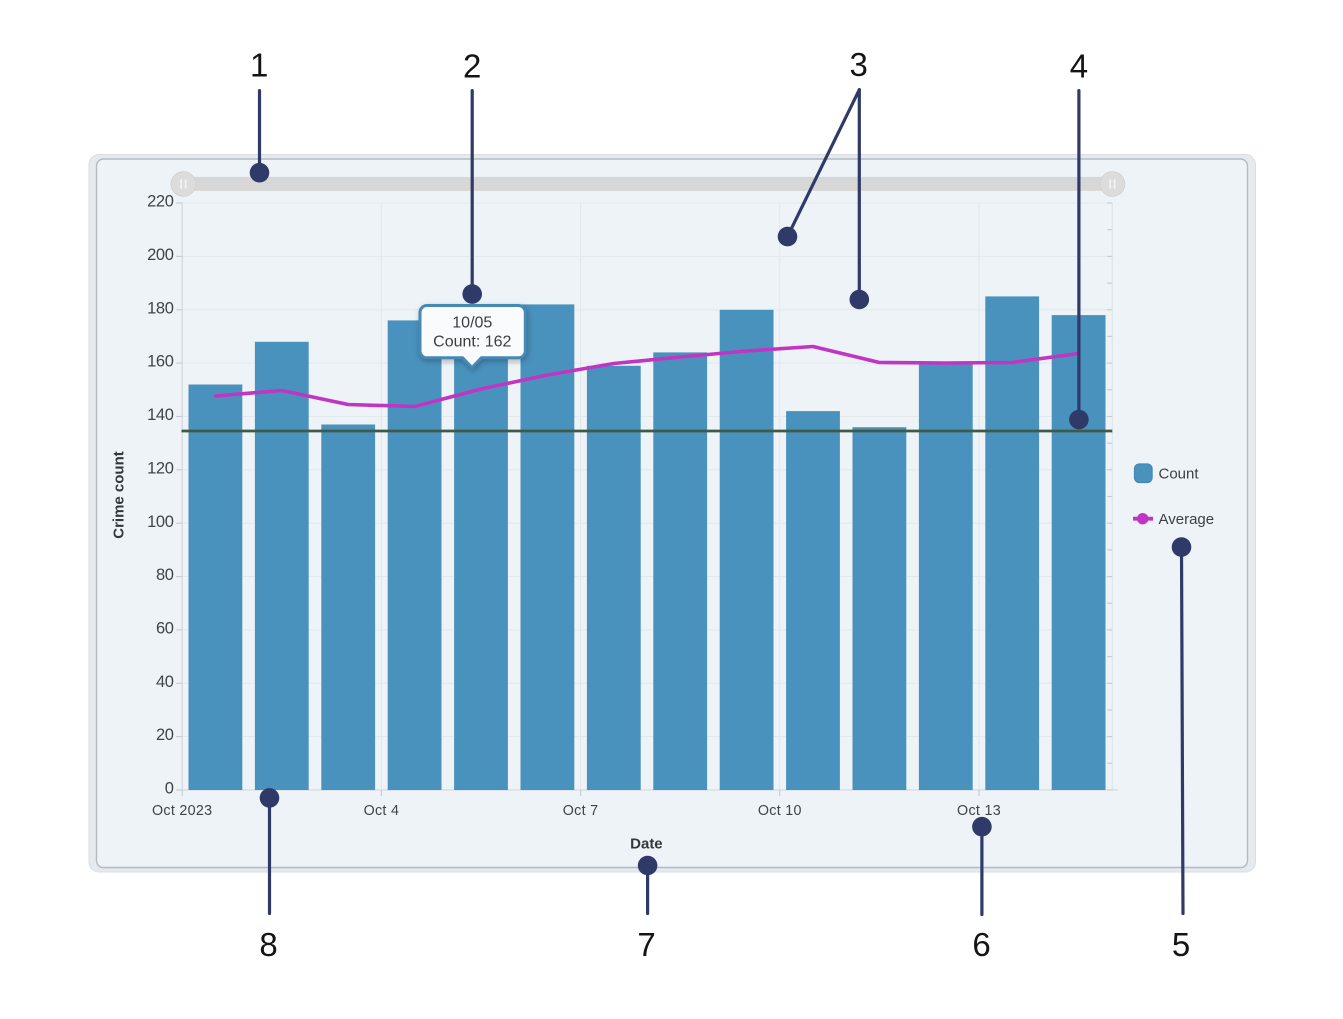 Image resolution: width=1343 pixels, height=1019 pixels. Describe the element at coordinates (472, 65) in the screenshot. I see `svg-text: 2` at that location.